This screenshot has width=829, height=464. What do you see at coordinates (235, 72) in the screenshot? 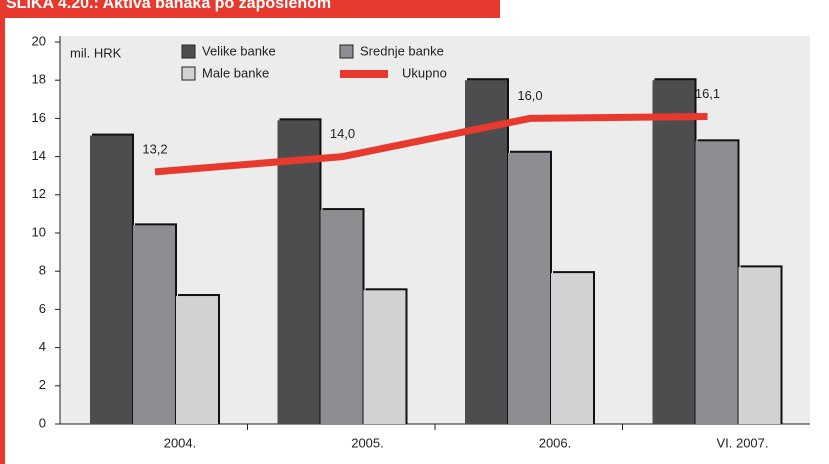
I see `legend-label: Male banke` at bounding box center [235, 72].